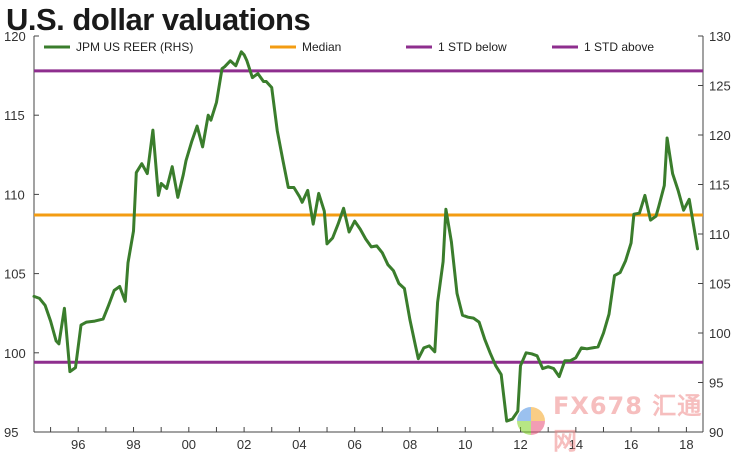 The image size is (738, 459). What do you see at coordinates (520, 444) in the screenshot?
I see `x-tick-label: 12` at bounding box center [520, 444].